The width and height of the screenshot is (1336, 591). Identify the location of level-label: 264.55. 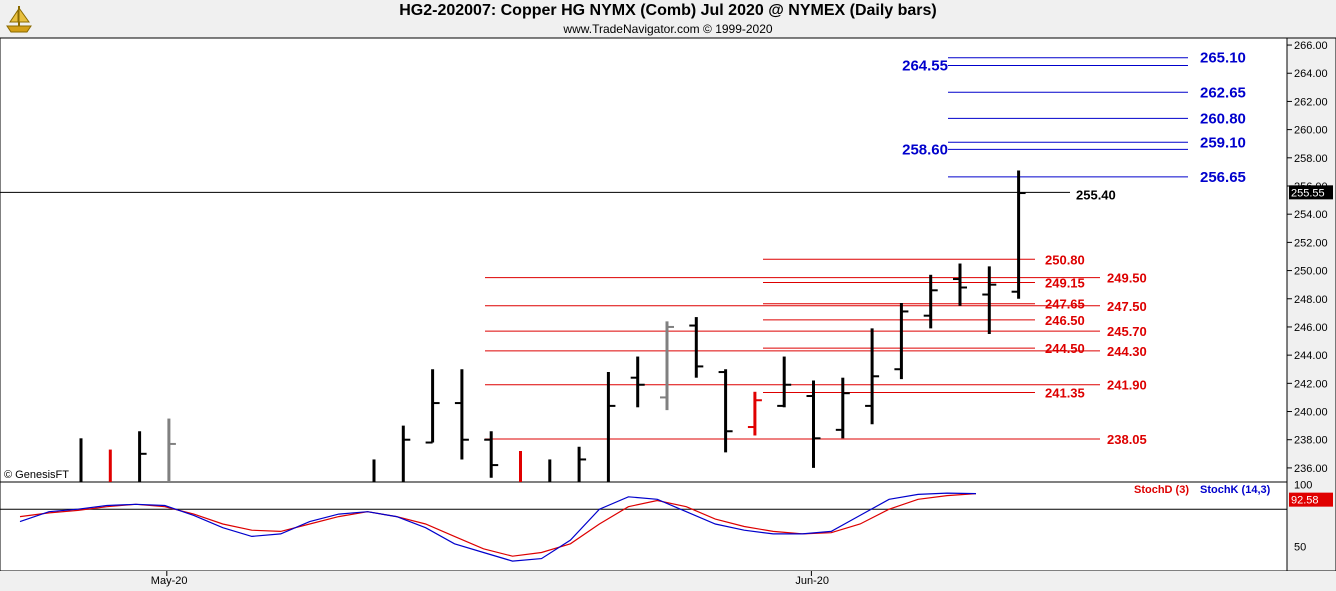
(925, 65).